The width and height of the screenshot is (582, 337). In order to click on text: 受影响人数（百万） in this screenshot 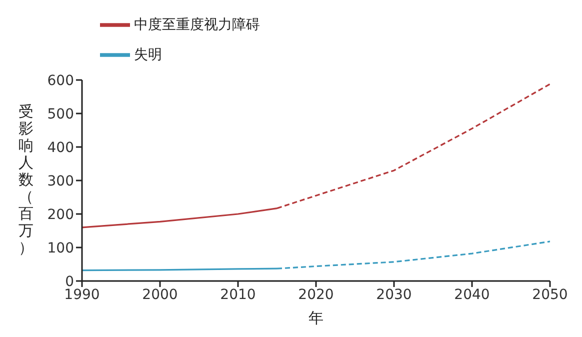, I will do `click(26, 179)`.